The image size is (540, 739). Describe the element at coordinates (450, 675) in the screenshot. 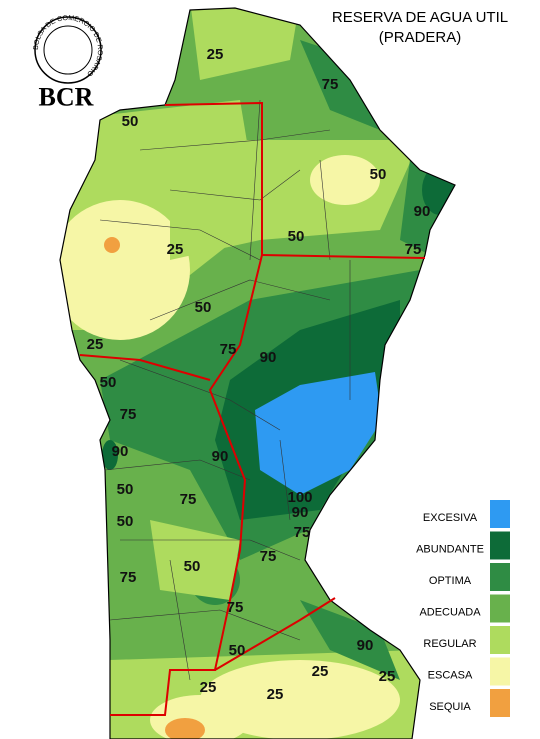

I see `legend-label: ESCASA` at that location.